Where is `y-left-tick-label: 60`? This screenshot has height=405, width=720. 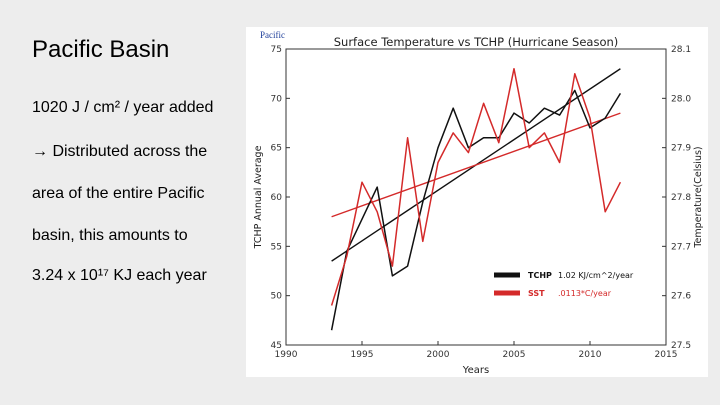
y-left-tick-label: 60 is located at coordinates (277, 198).